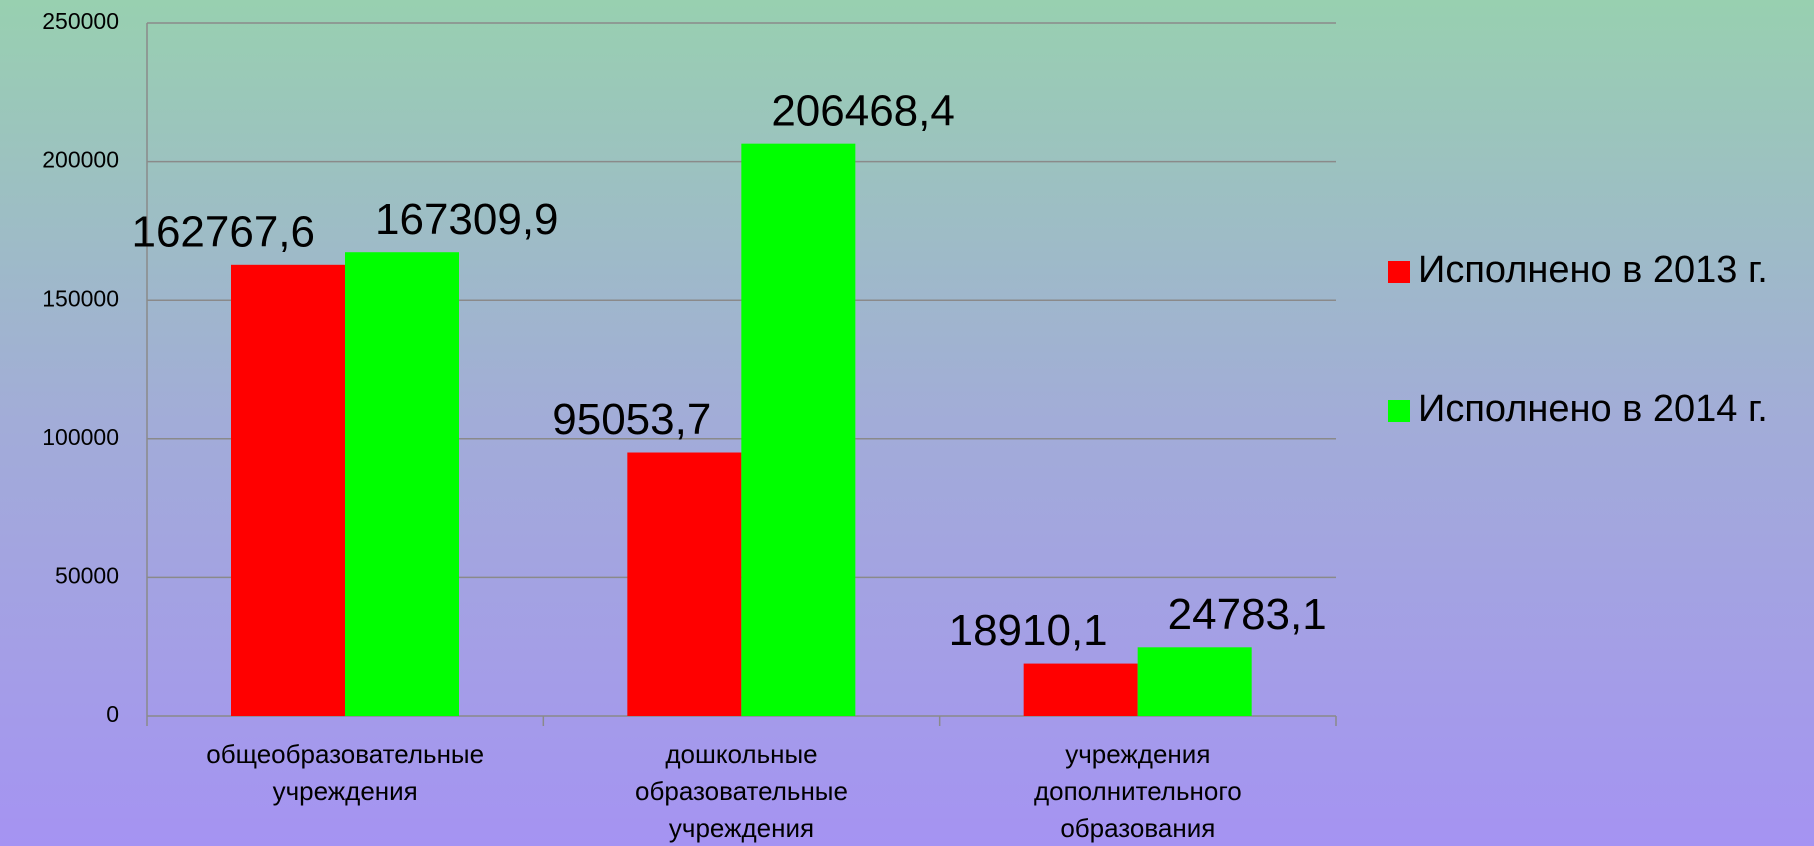  What do you see at coordinates (467, 219) in the screenshot?
I see `value-label: 167309,9` at bounding box center [467, 219].